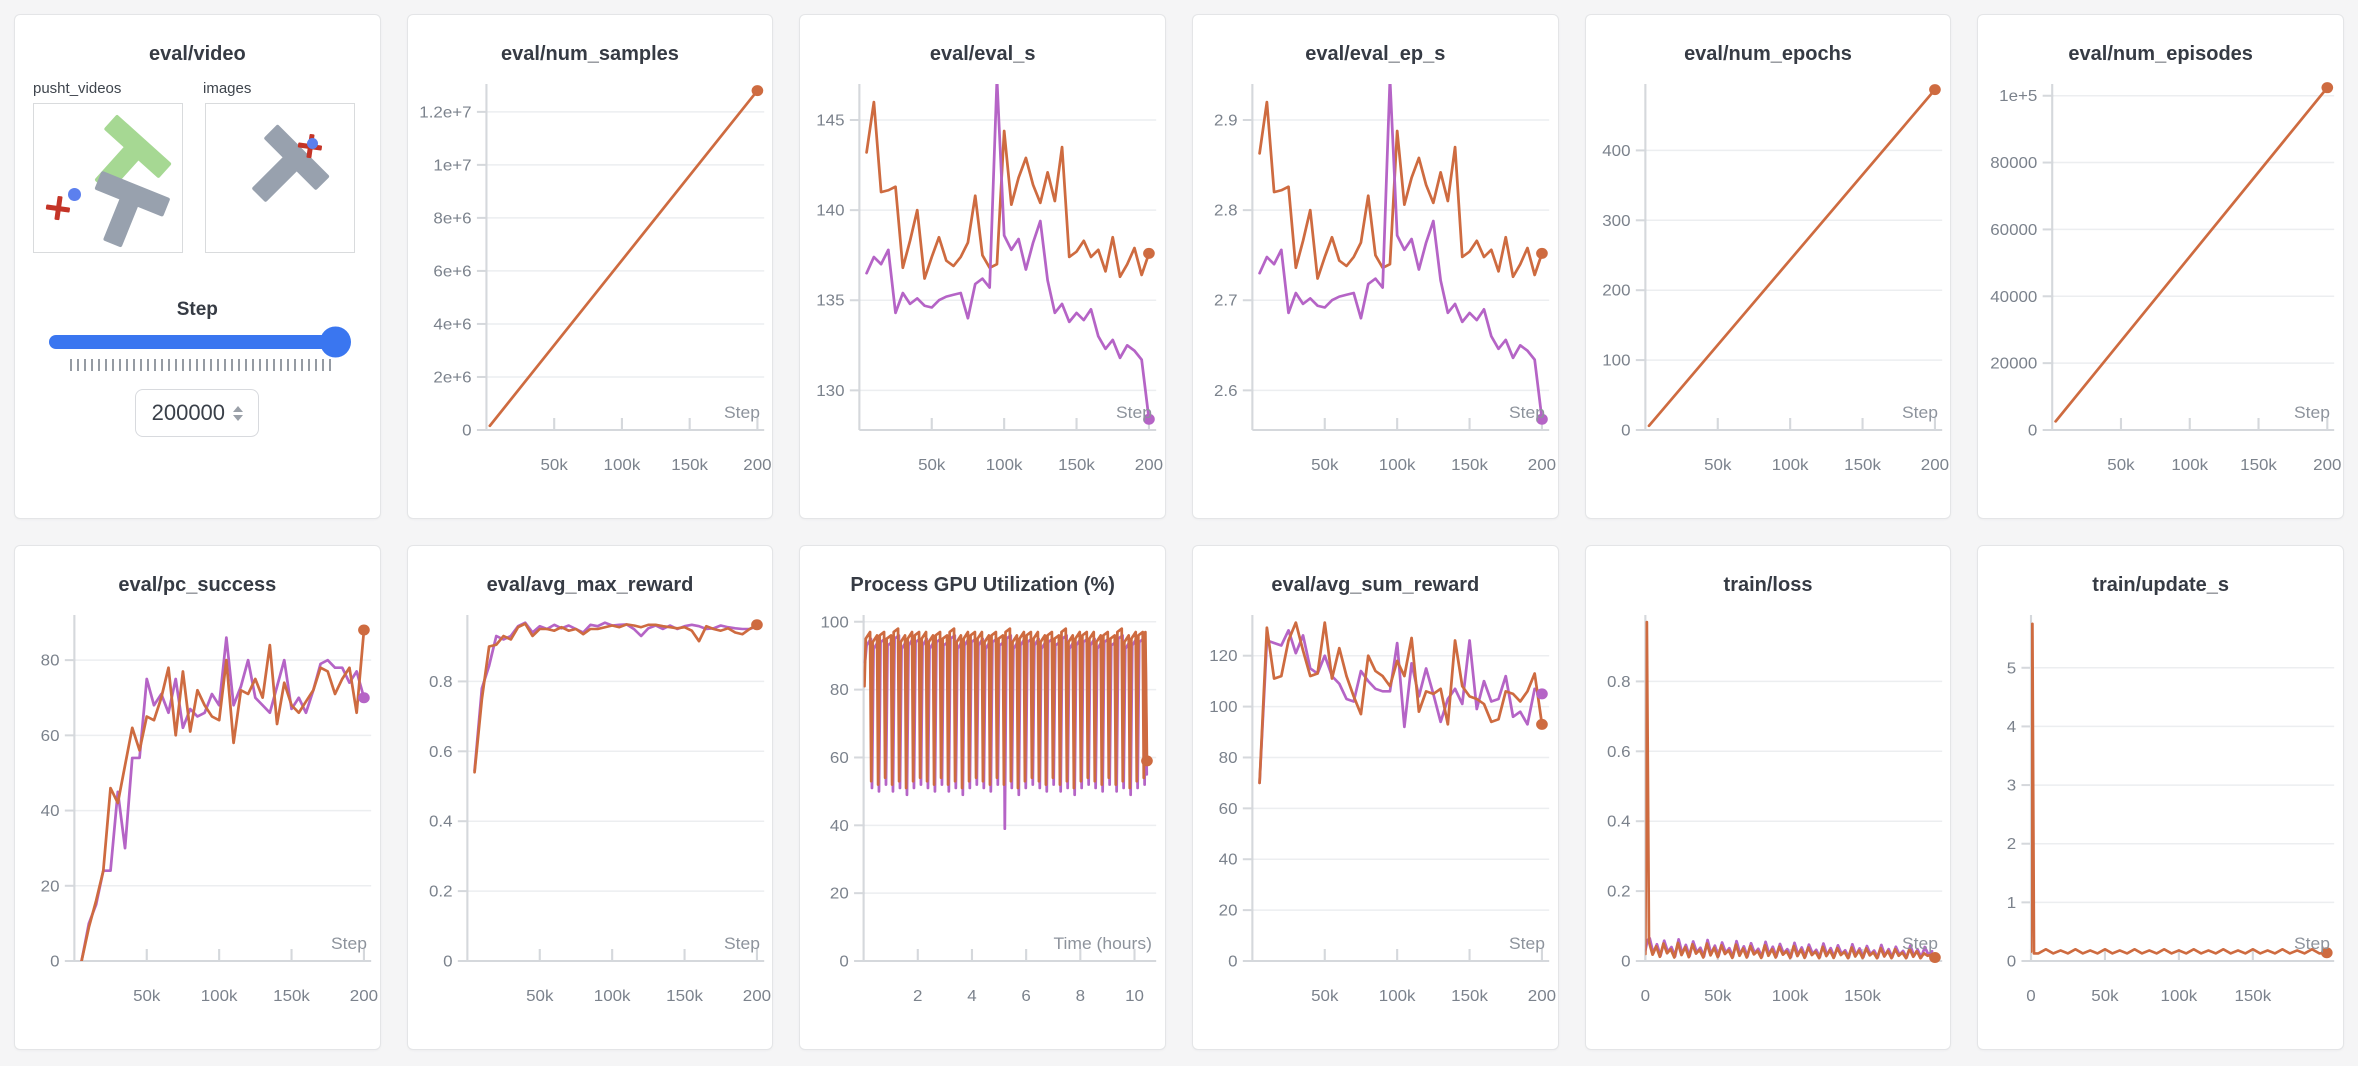 This screenshot has height=1066, width=2358. Describe the element at coordinates (1619, 751) in the screenshot. I see `svg-text: 0.6` at that location.